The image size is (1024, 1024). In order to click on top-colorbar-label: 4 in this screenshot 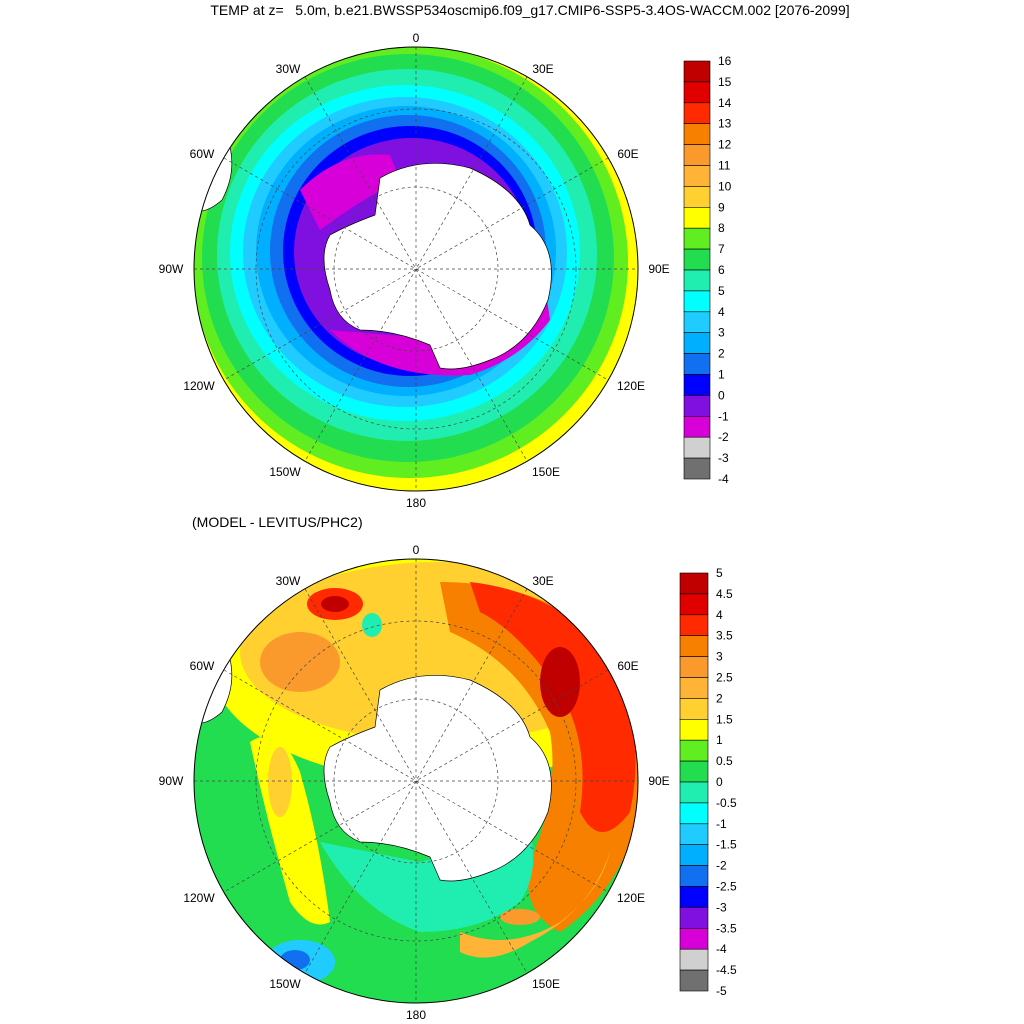, I will do `click(721, 312)`.